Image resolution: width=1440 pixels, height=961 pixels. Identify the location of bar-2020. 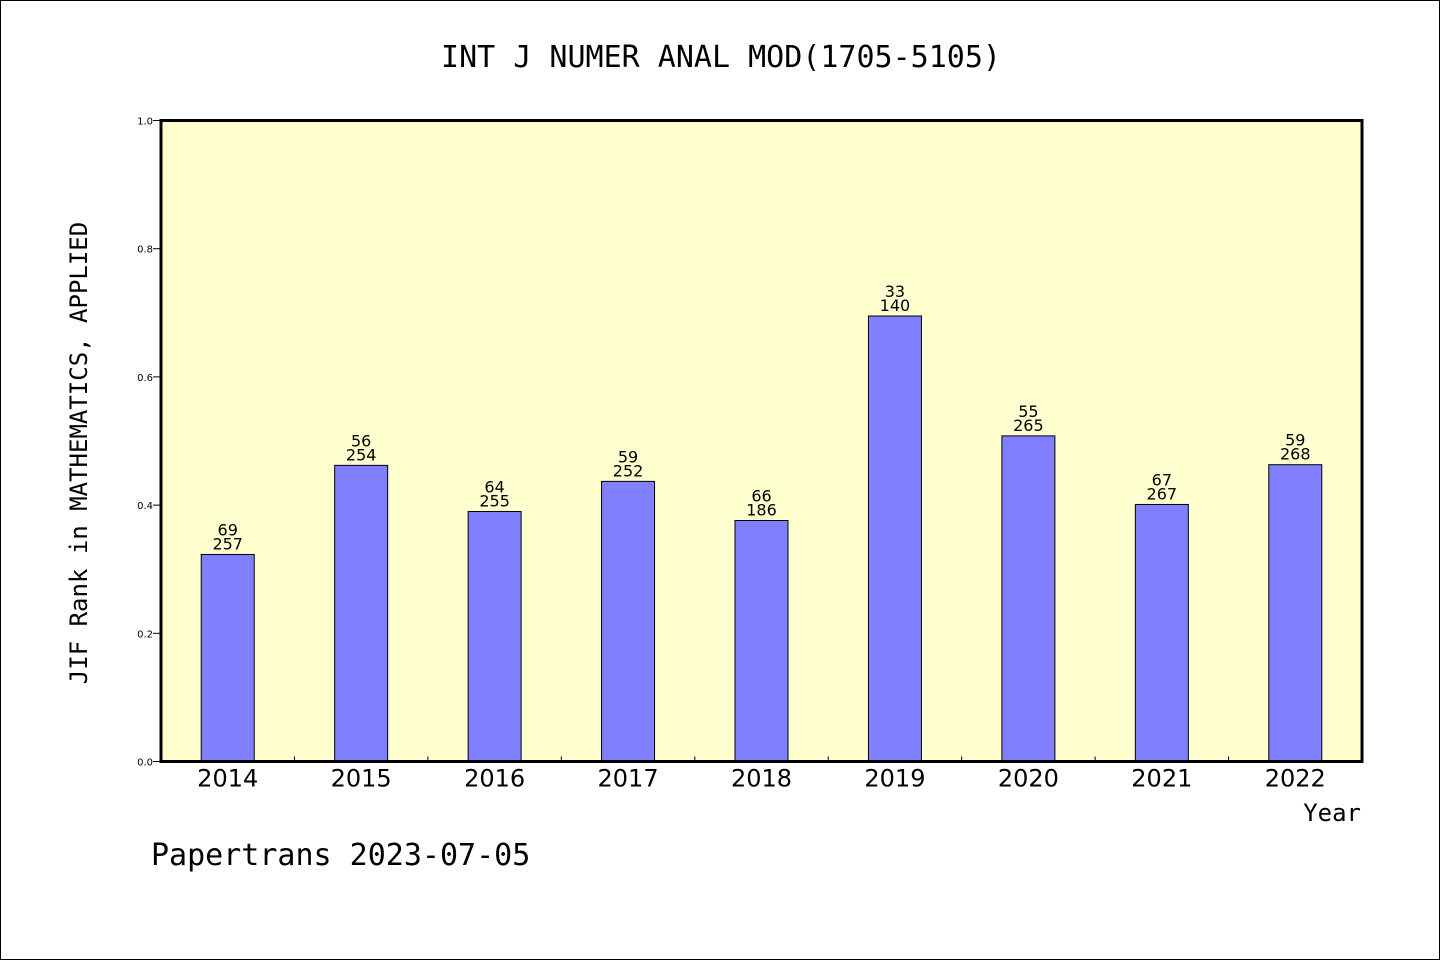
(1028, 598).